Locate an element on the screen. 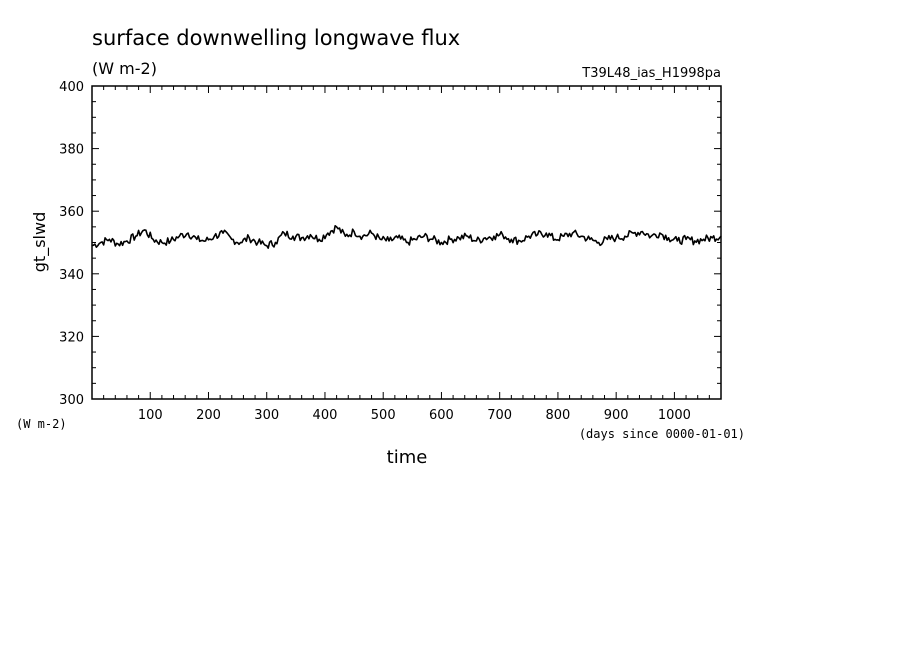 The image size is (904, 654). series-group is located at coordinates (406, 237).